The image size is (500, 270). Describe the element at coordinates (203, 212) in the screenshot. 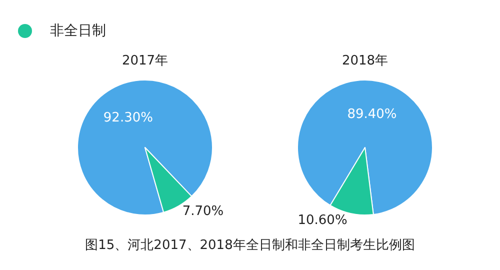

I see `data-label: 7.70%` at that location.